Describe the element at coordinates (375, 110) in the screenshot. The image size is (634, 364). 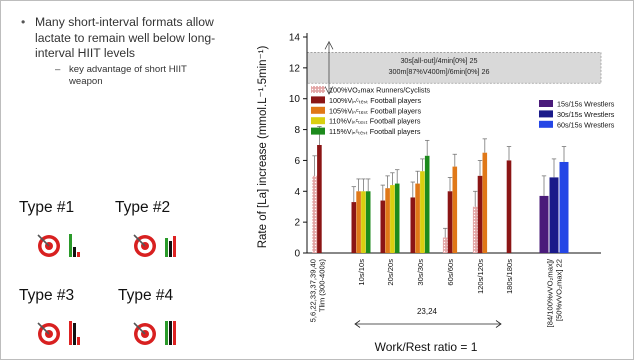
I see `legend-label-football105: 105%Vᵢₙᶜₜₑₛₜ Football players` at that location.